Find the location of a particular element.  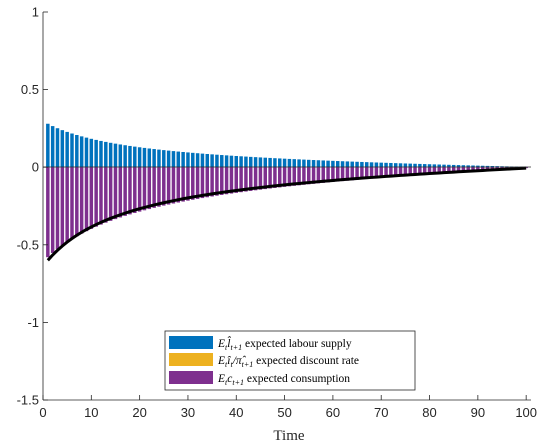

y-tick-label: 1 is located at coordinates (35, 12).